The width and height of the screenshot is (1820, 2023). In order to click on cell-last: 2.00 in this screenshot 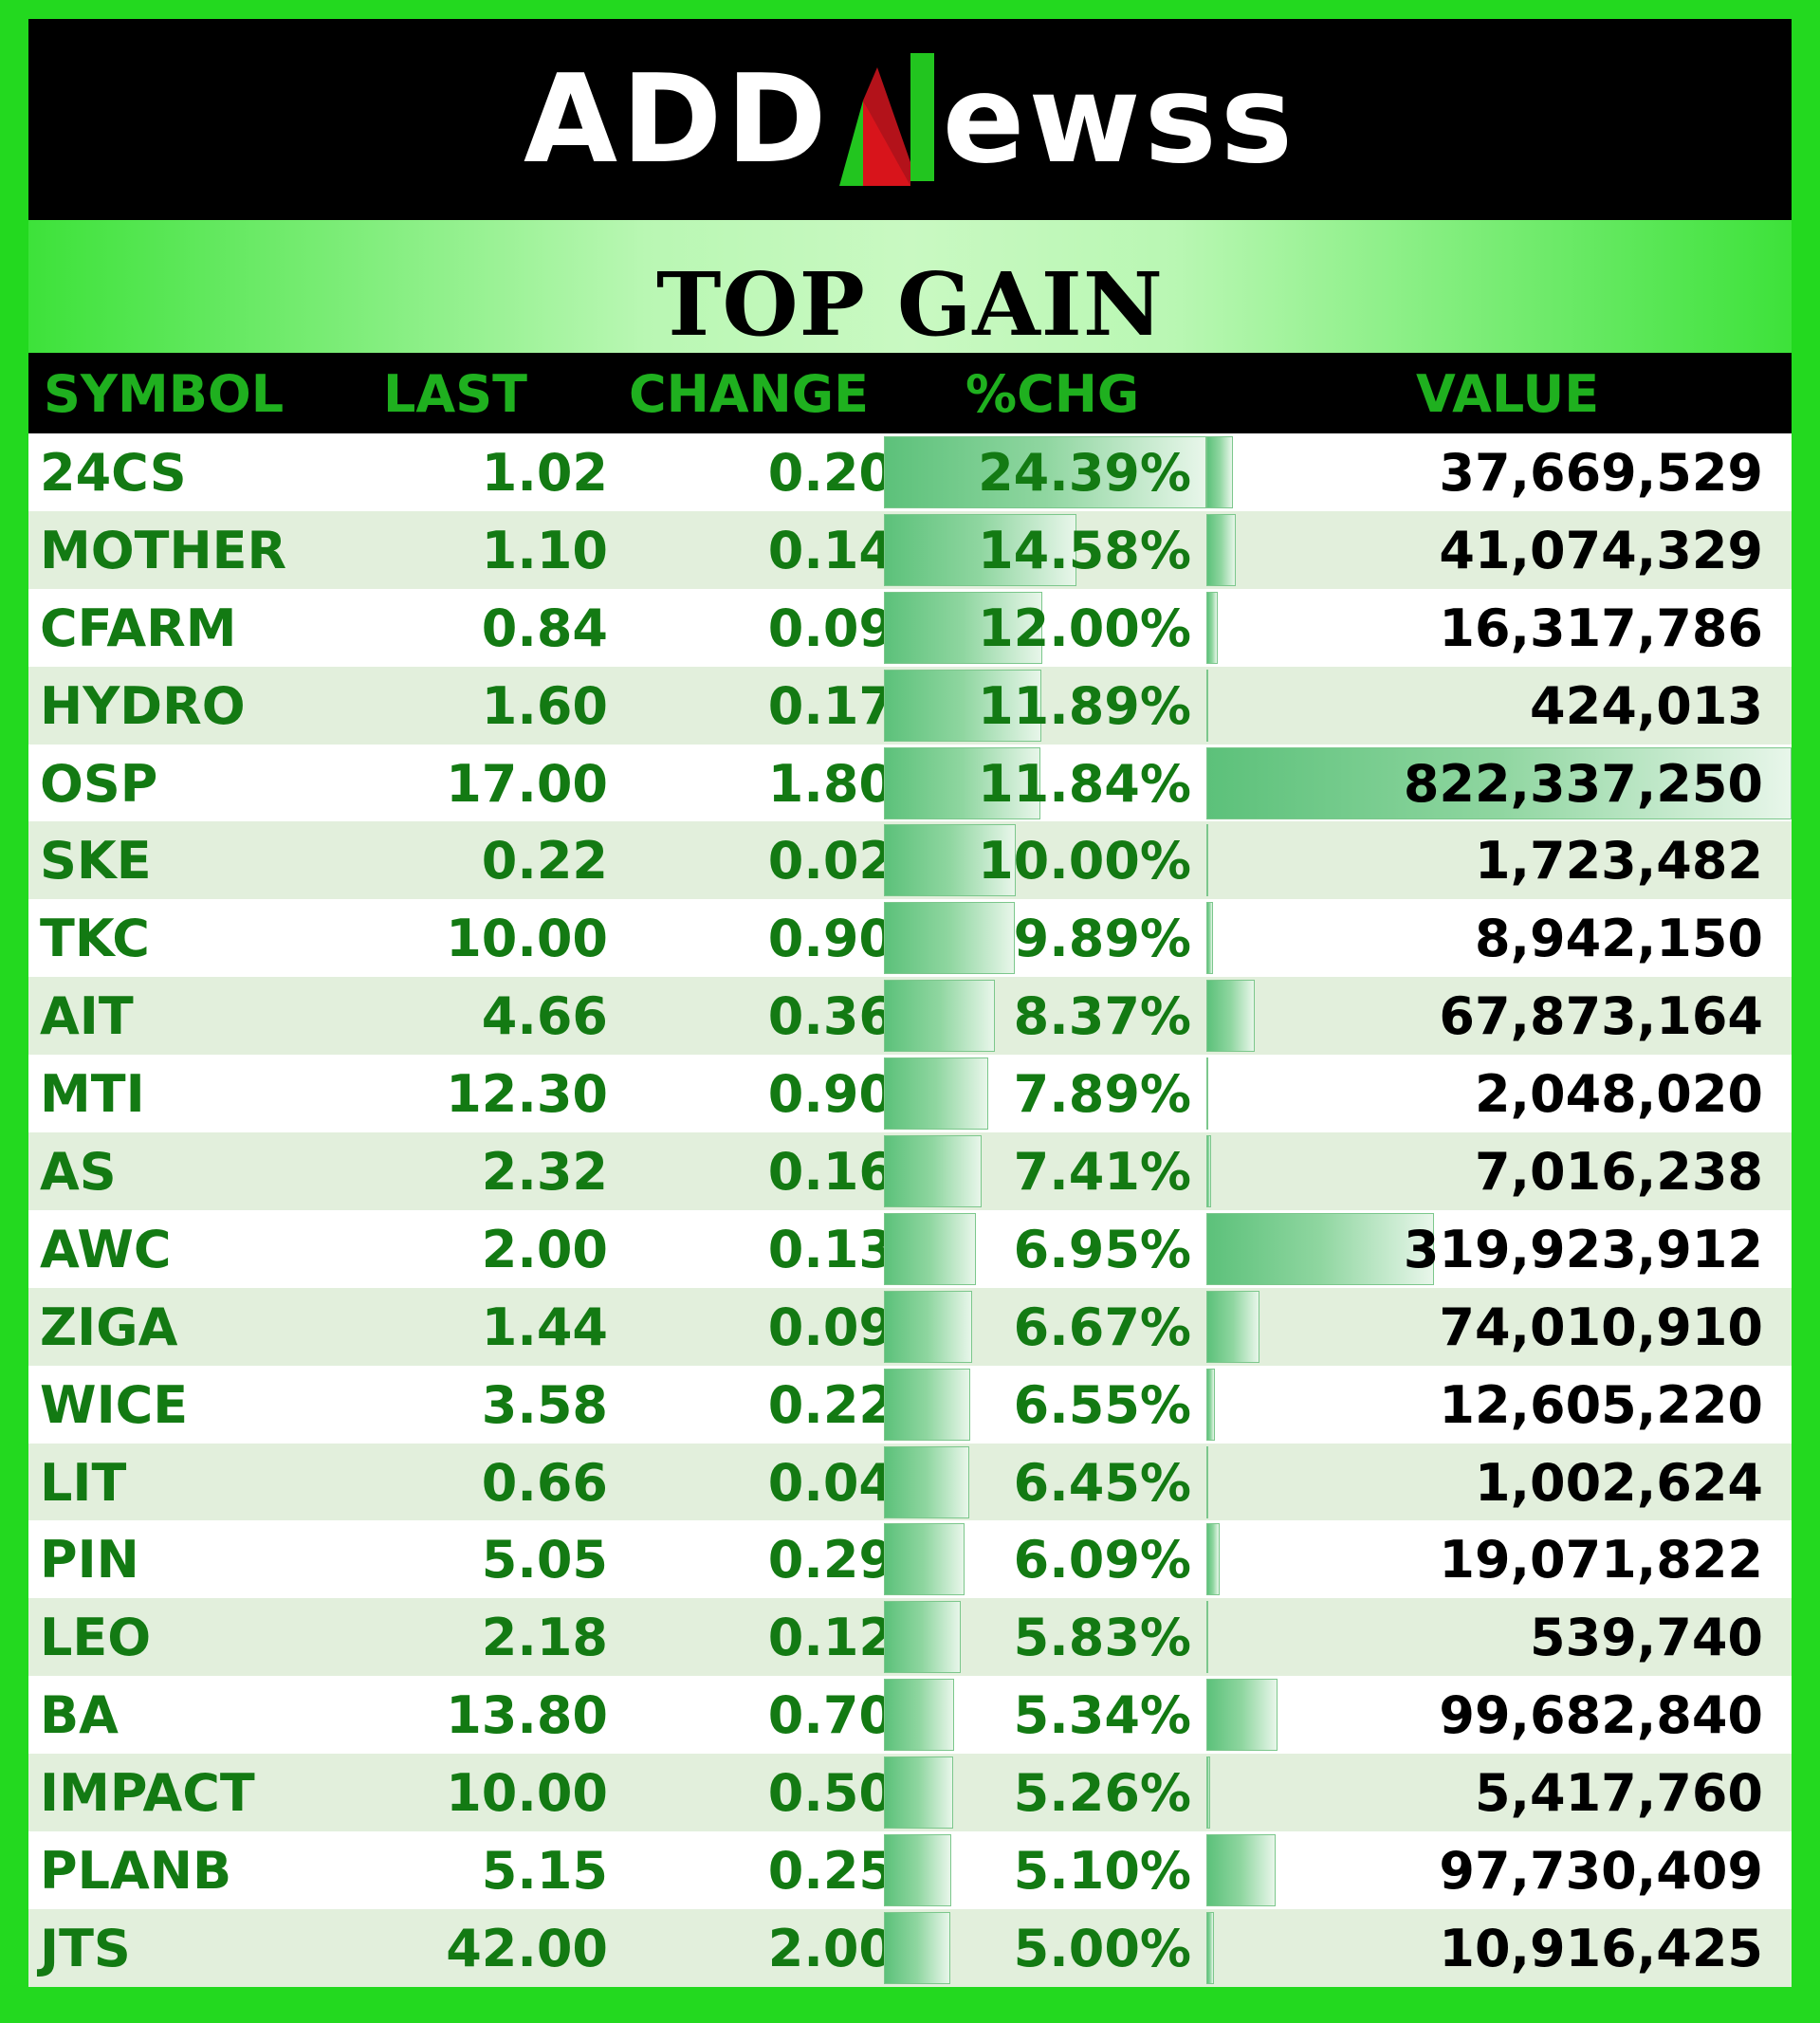, I will do `click(544, 1249)`.